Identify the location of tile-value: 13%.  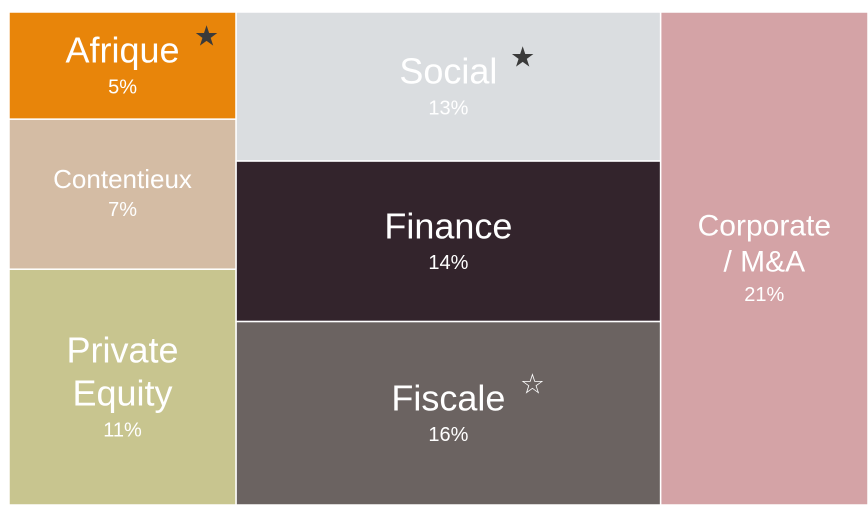
(448, 108).